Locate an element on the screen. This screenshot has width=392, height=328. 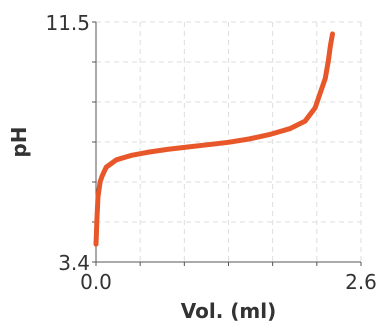
y-tick-label-min: 3.4 is located at coordinates (74, 263).